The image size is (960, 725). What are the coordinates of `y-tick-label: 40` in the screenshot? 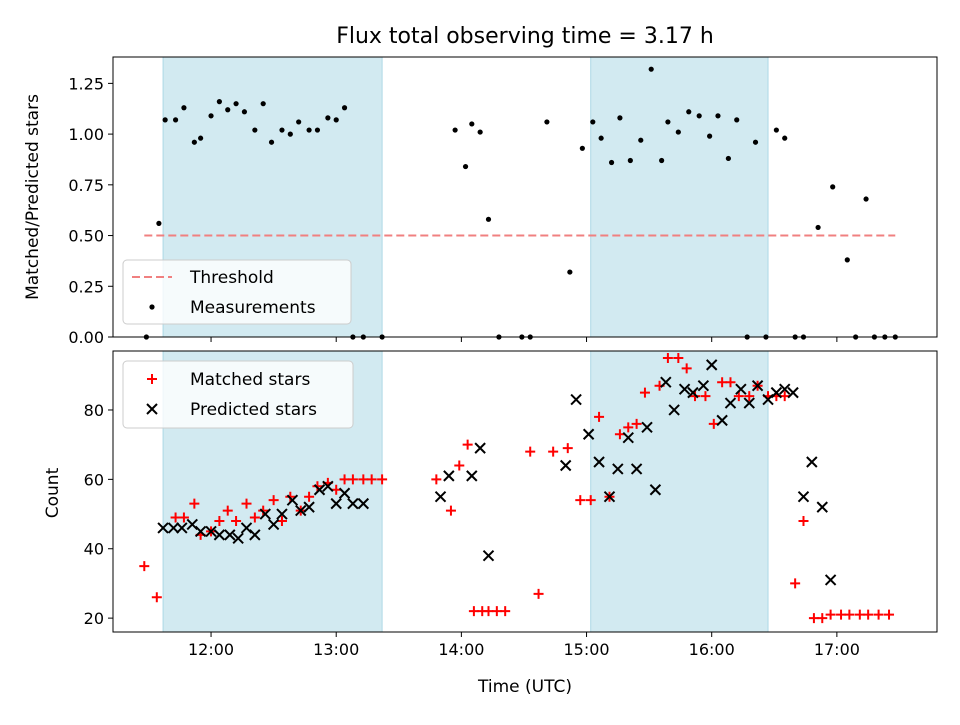 It's located at (94, 549).